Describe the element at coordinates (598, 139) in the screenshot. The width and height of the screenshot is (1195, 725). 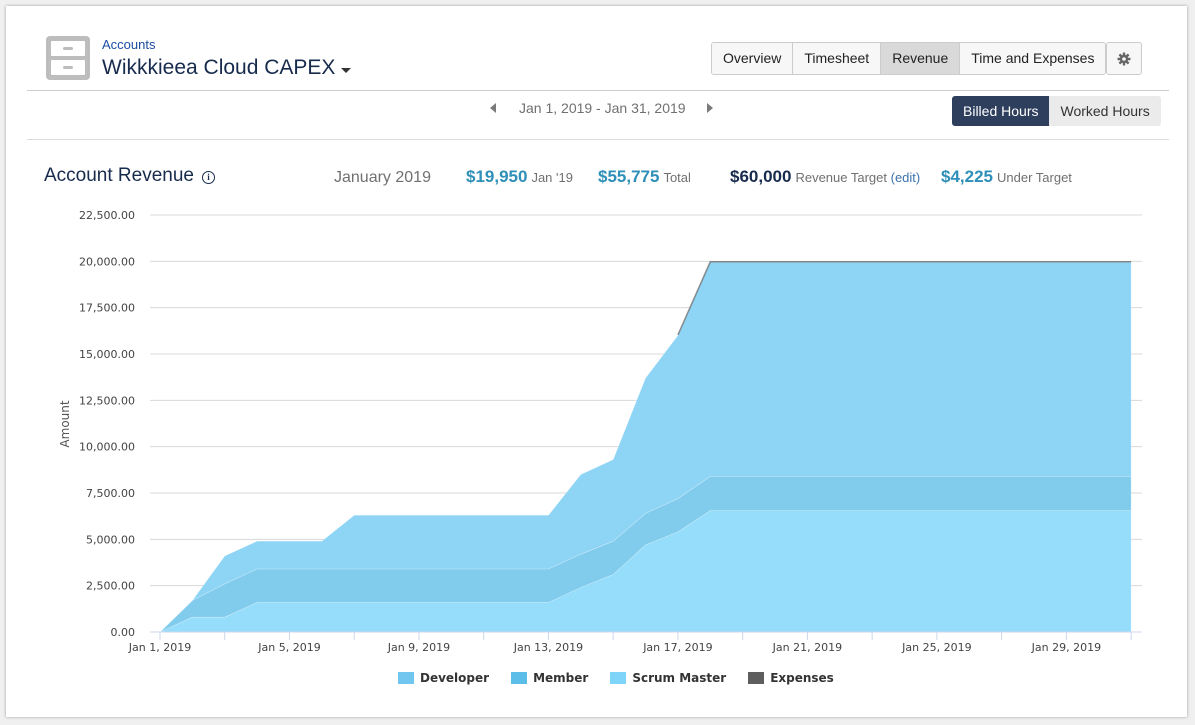
I see `toolbar-divider` at that location.